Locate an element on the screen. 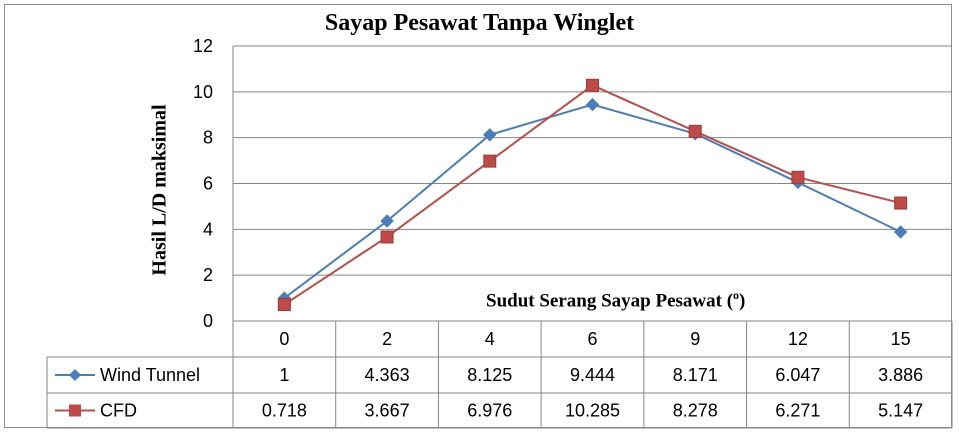  table-value-wind-tunnel-2: 4.363 is located at coordinates (387, 375).